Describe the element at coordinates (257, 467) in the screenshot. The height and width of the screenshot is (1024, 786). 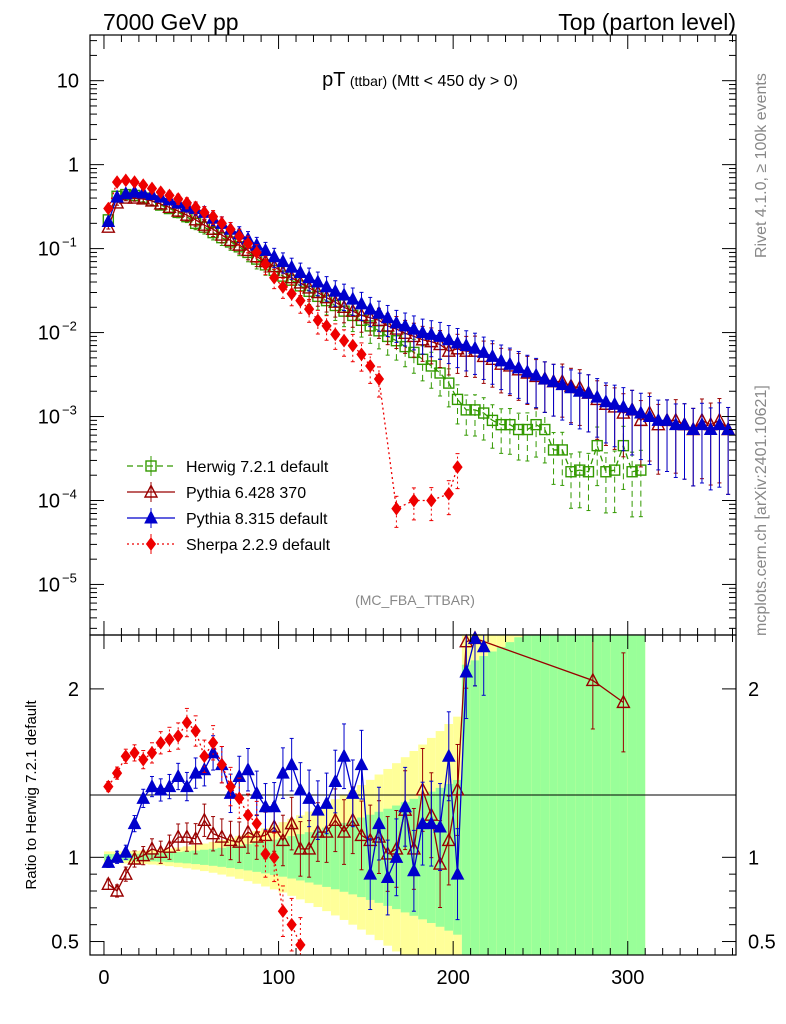
I see `legend-label: Herwig 7.2.1 default` at that location.